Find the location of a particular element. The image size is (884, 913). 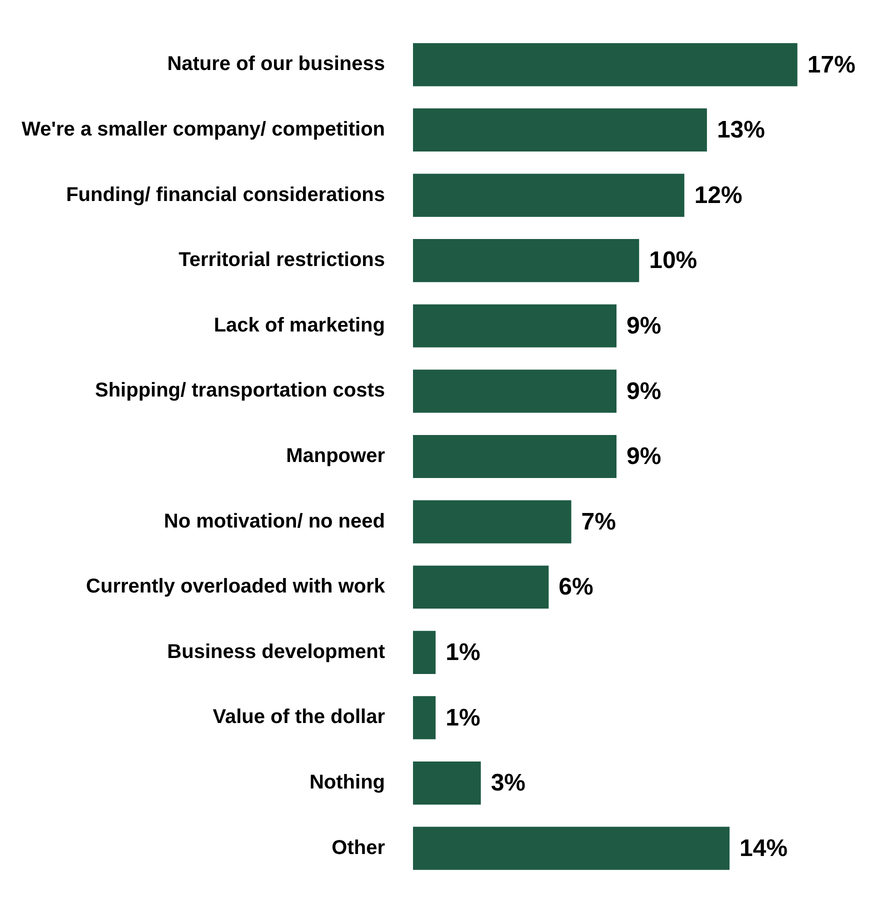

y-tick-label: Funding/ financial considerations is located at coordinates (225, 195).